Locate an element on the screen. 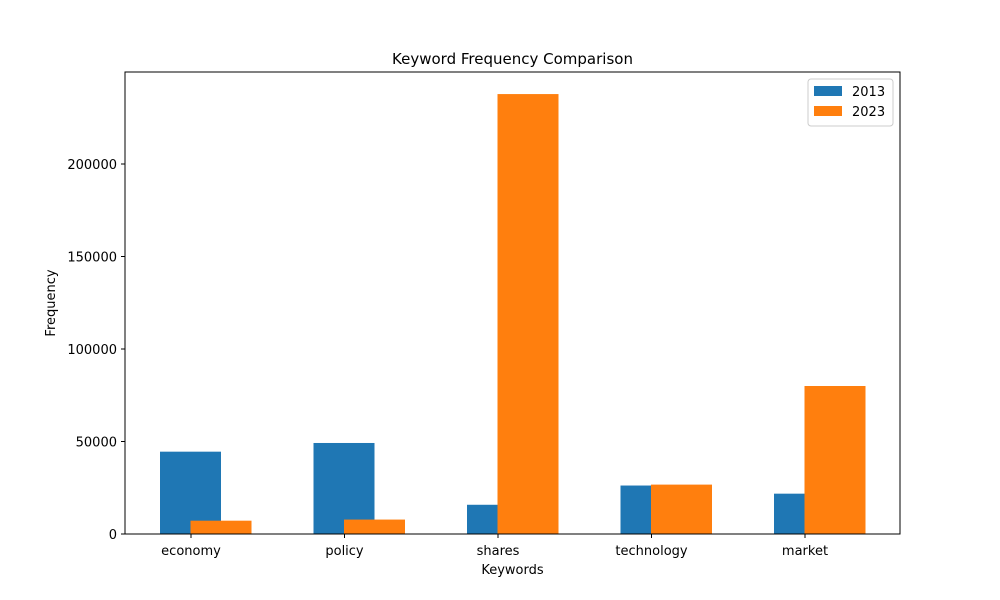 This screenshot has height=600, width=1000. x-tick-label-policy: policy is located at coordinates (344, 551).